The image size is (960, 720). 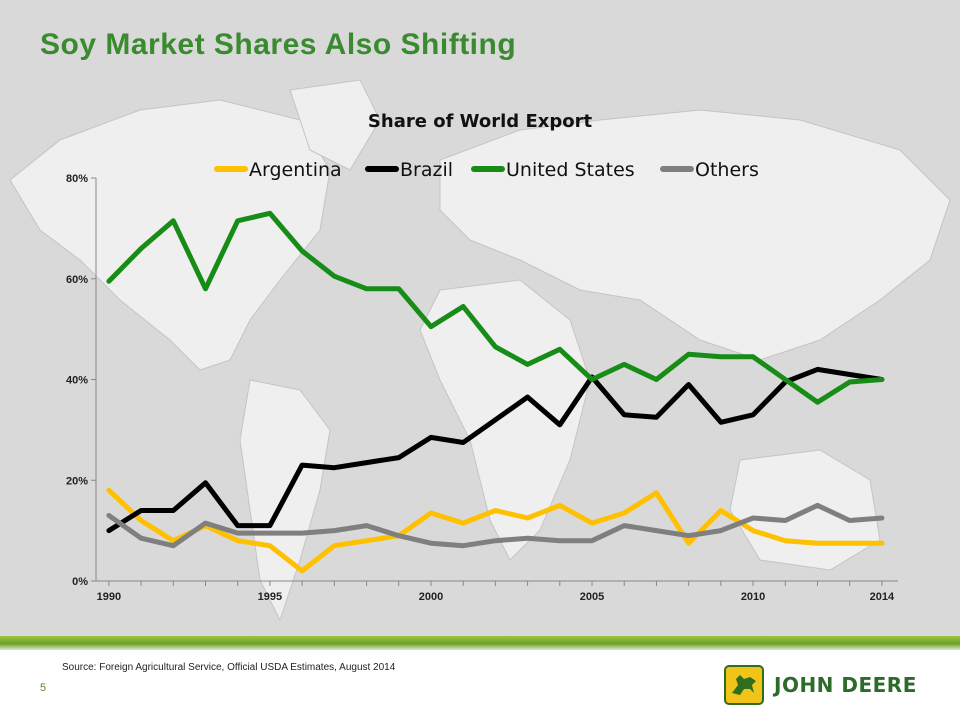 I want to click on y-tick-label: 80%, so click(x=77, y=179).